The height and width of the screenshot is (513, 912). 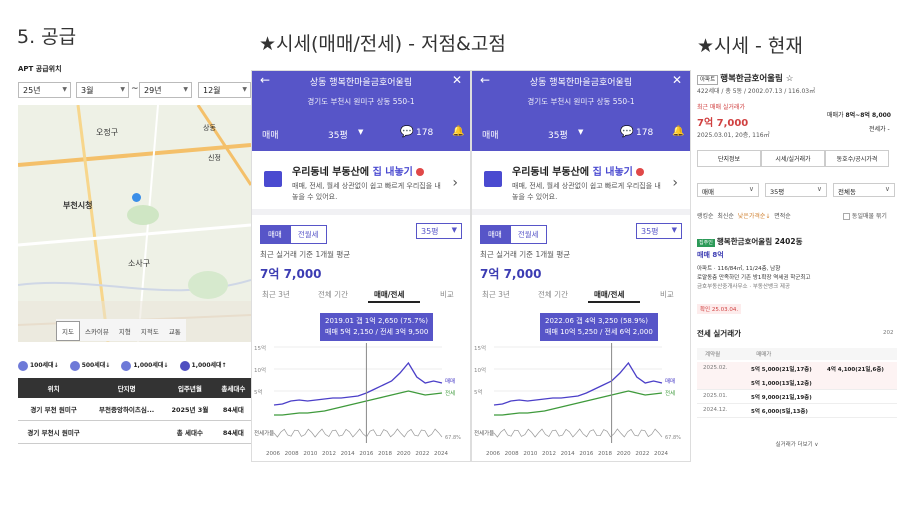 What do you see at coordinates (127, 388) in the screenshot?
I see `table-header: 단지명` at bounding box center [127, 388].